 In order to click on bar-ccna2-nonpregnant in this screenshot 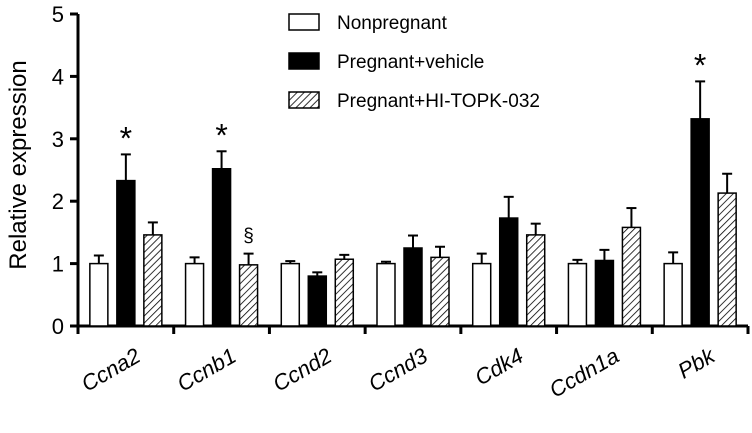, I will do `click(99, 294)`.